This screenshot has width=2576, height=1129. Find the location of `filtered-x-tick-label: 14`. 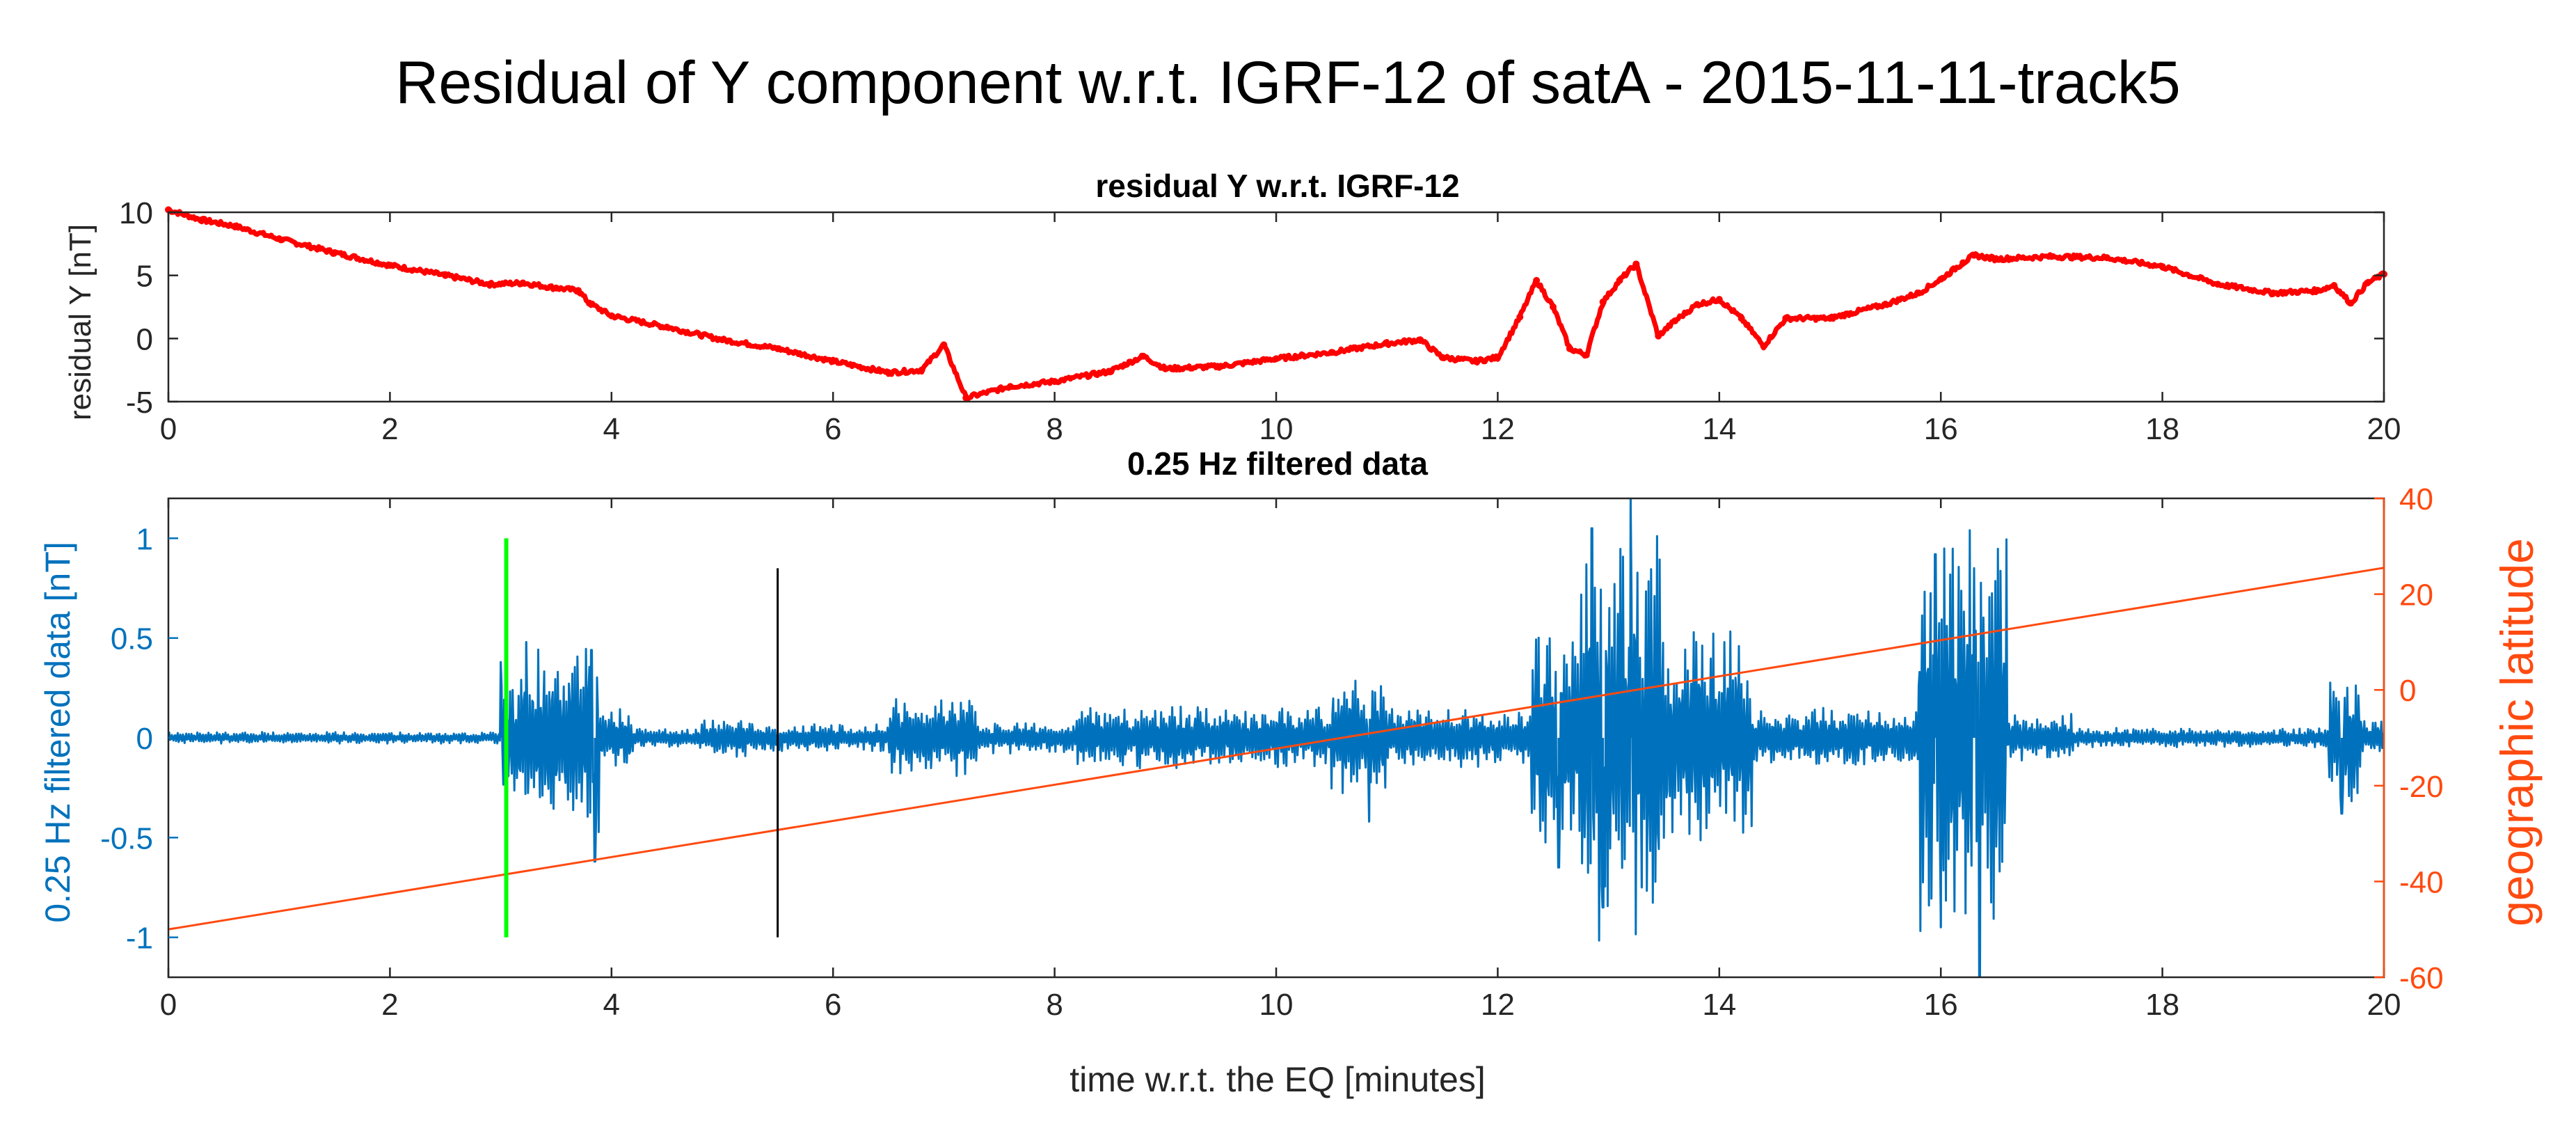

filtered-x-tick-label: 14 is located at coordinates (1719, 1005).